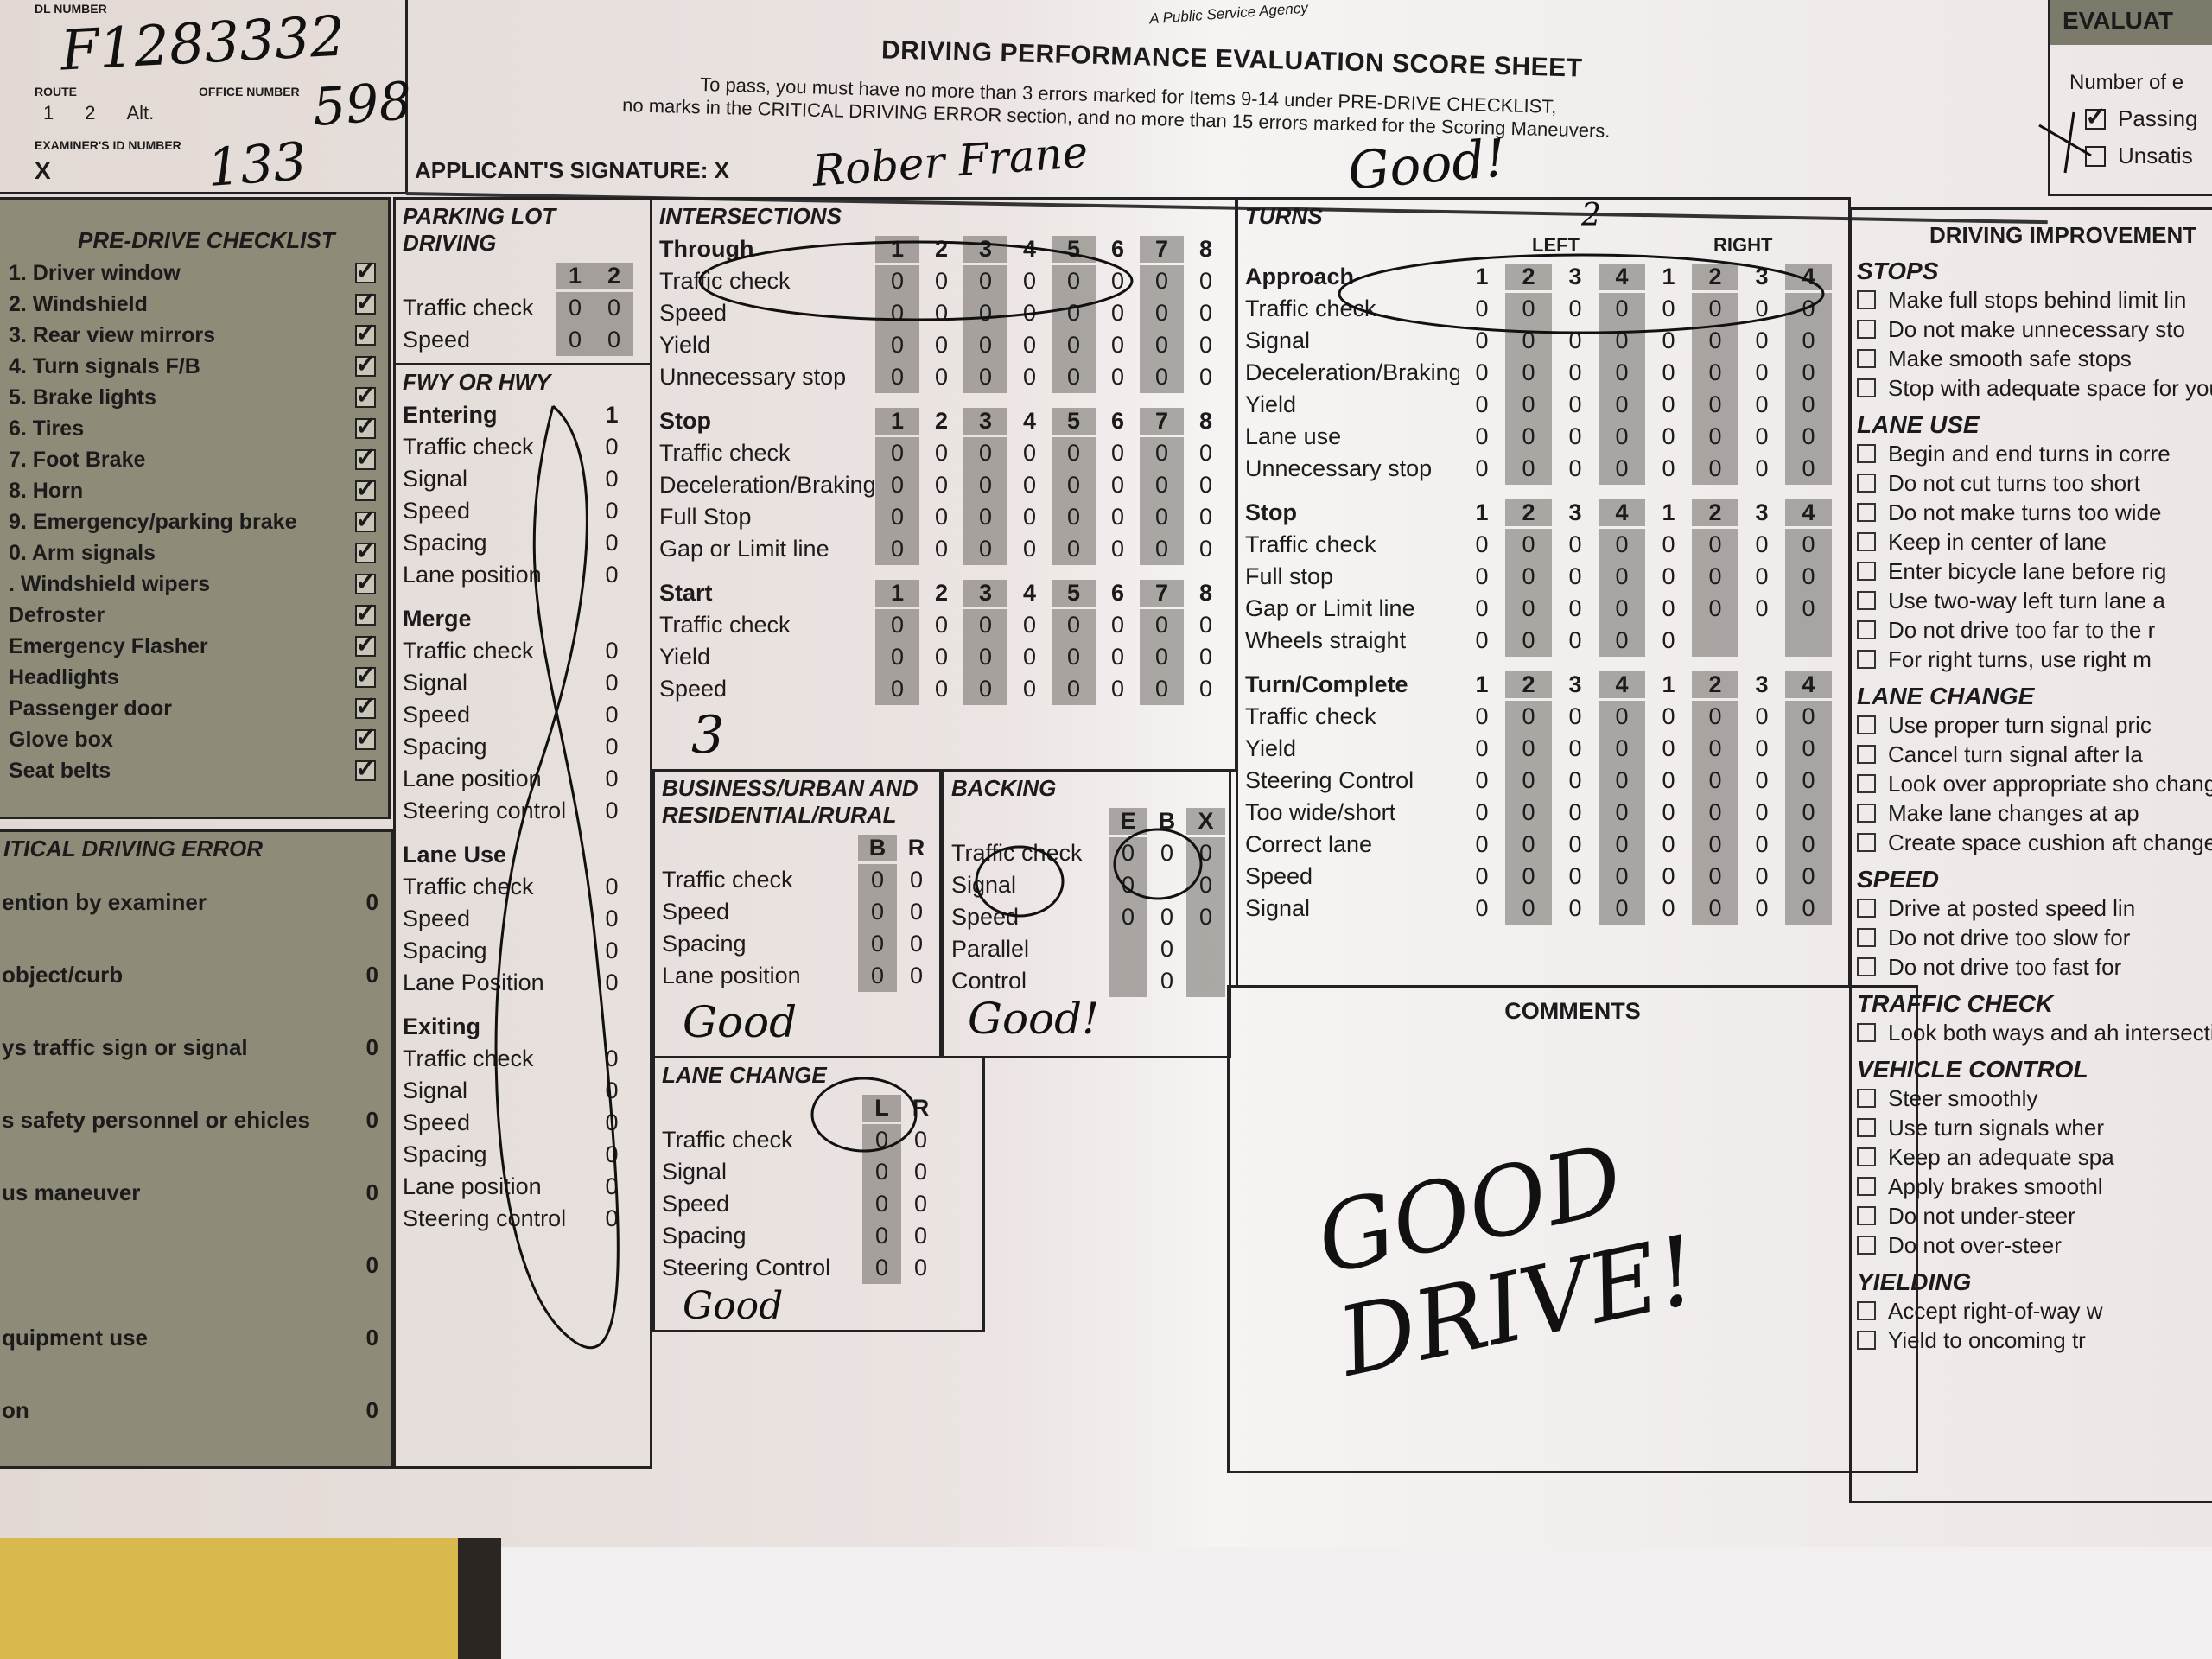  I want to click on improvement-item: Drive at posted speed lin, so click(2032, 908).